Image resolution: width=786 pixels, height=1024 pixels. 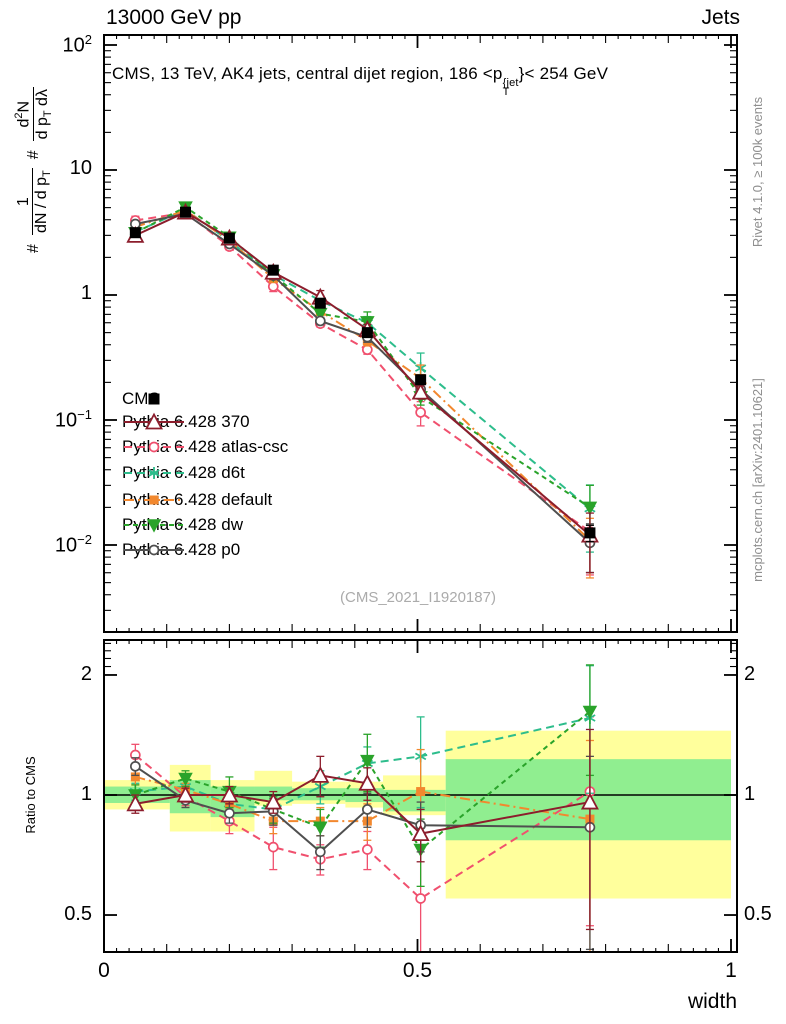 What do you see at coordinates (104, 970) in the screenshot?
I see `x-tick-label: 0` at bounding box center [104, 970].